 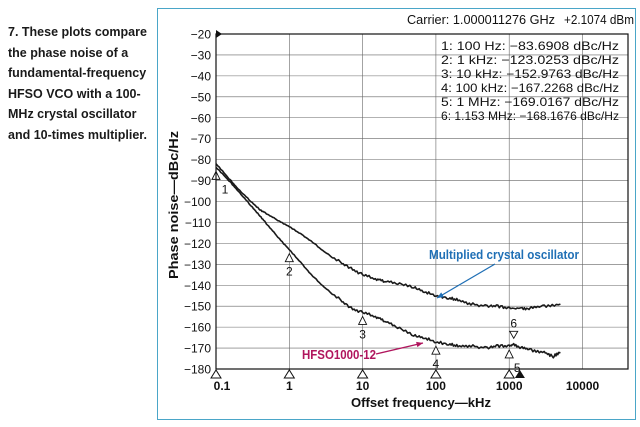 I want to click on marker-label: 2, so click(x=289, y=272).